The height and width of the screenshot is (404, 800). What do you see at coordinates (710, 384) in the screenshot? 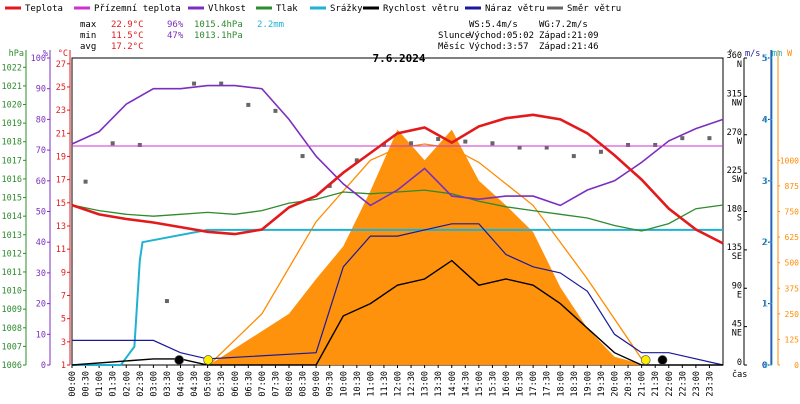
I see `x-tick-label-47: 23:30` at bounding box center [710, 384].